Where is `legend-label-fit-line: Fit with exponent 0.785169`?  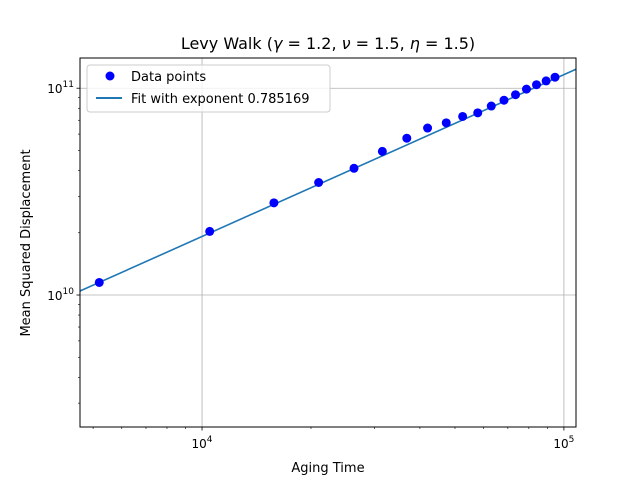 legend-label-fit-line: Fit with exponent 0.785169 is located at coordinates (220, 99).